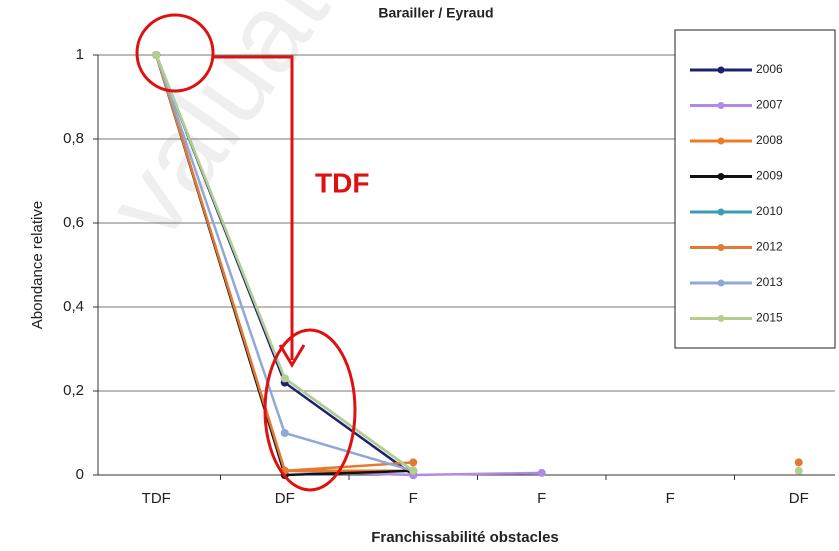 The width and height of the screenshot is (839, 551). I want to click on y-tick-label: 0,8, so click(73, 138).